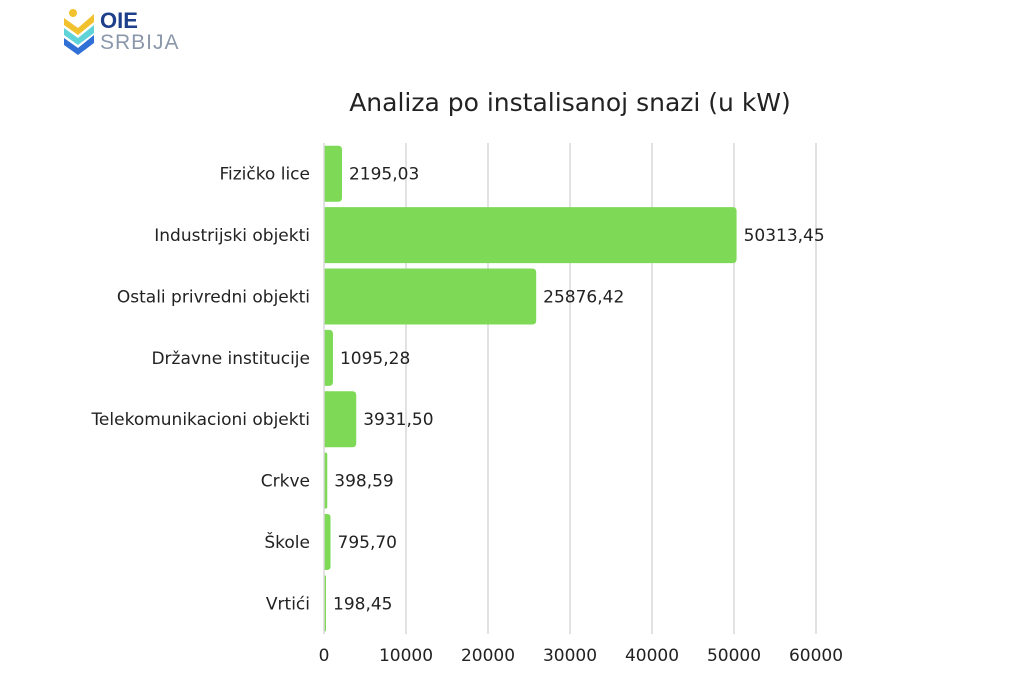 The image size is (1024, 683). I want to click on oie-srbija-logo: OIE SRBIJA, so click(132, 31).